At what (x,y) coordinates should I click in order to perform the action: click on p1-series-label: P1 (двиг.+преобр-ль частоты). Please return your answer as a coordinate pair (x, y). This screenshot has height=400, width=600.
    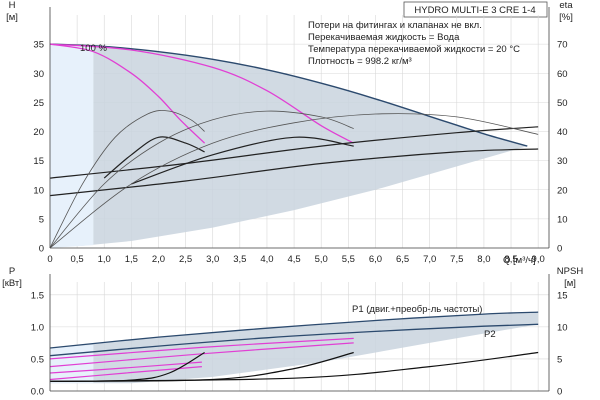
    Looking at the image, I should click on (417, 309).